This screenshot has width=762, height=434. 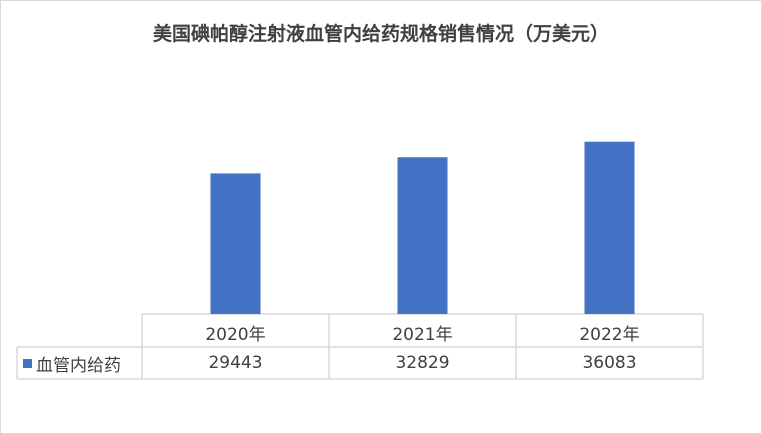 What do you see at coordinates (27, 363) in the screenshot?
I see `legend-swatch` at bounding box center [27, 363].